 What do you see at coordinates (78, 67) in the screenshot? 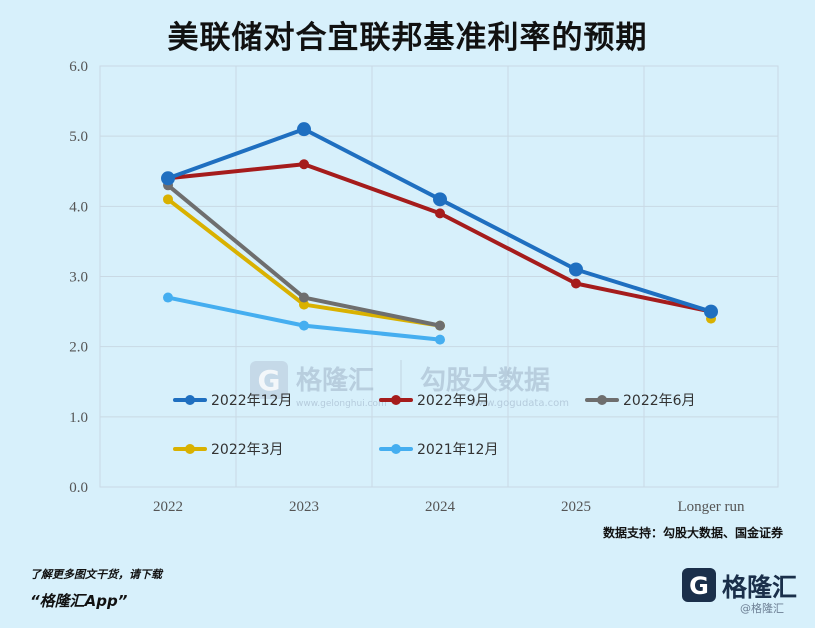
I see `y-tick-label: 6.0` at bounding box center [78, 67].